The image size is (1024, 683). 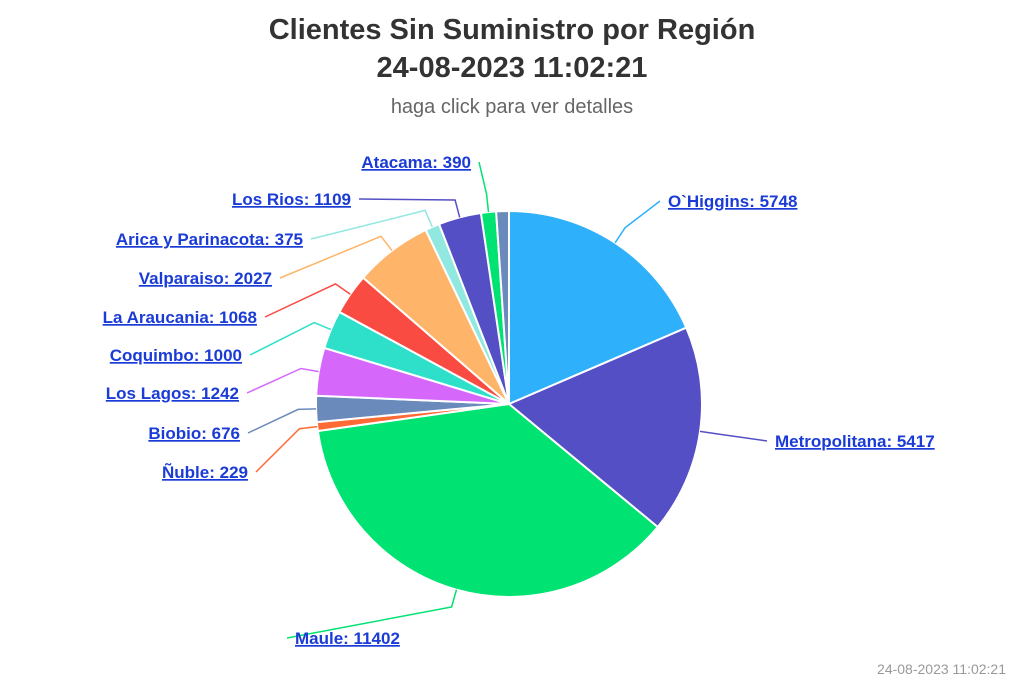 What do you see at coordinates (488, 500) in the screenshot?
I see `pie-slice-maule` at bounding box center [488, 500].